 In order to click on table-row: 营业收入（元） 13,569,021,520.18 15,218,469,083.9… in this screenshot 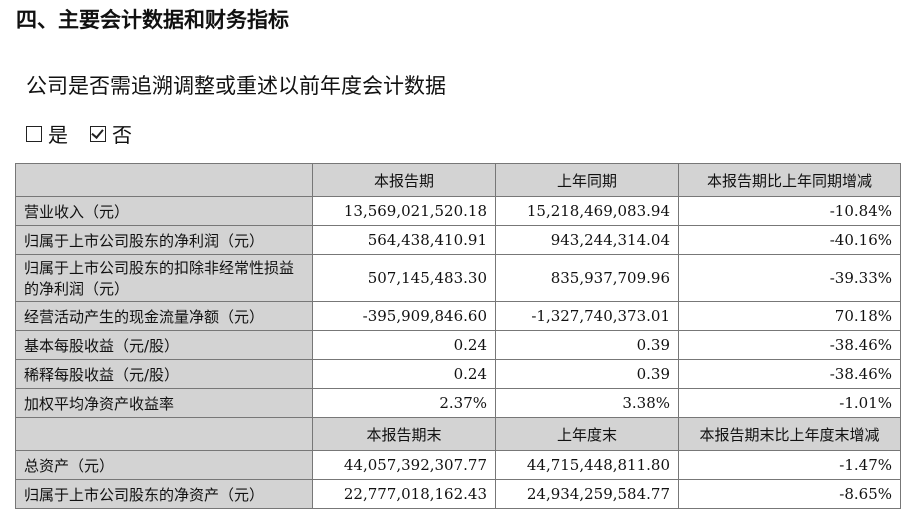, I will do `click(458, 211)`.